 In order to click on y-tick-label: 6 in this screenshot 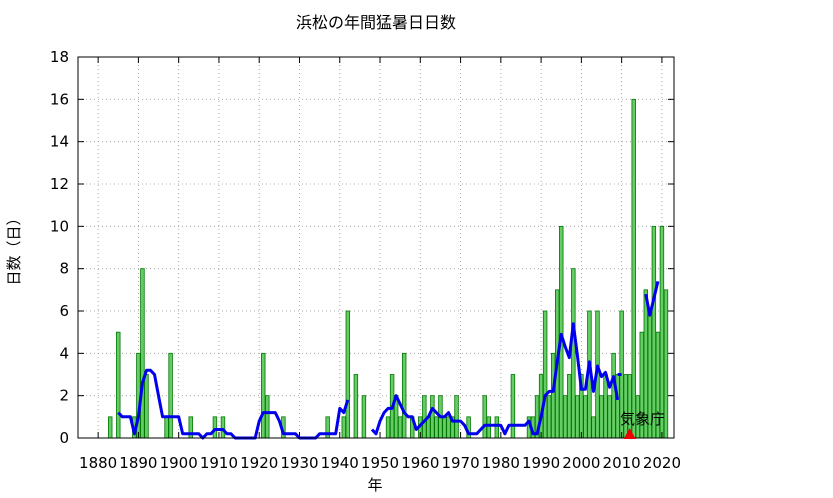, I will do `click(64, 311)`.